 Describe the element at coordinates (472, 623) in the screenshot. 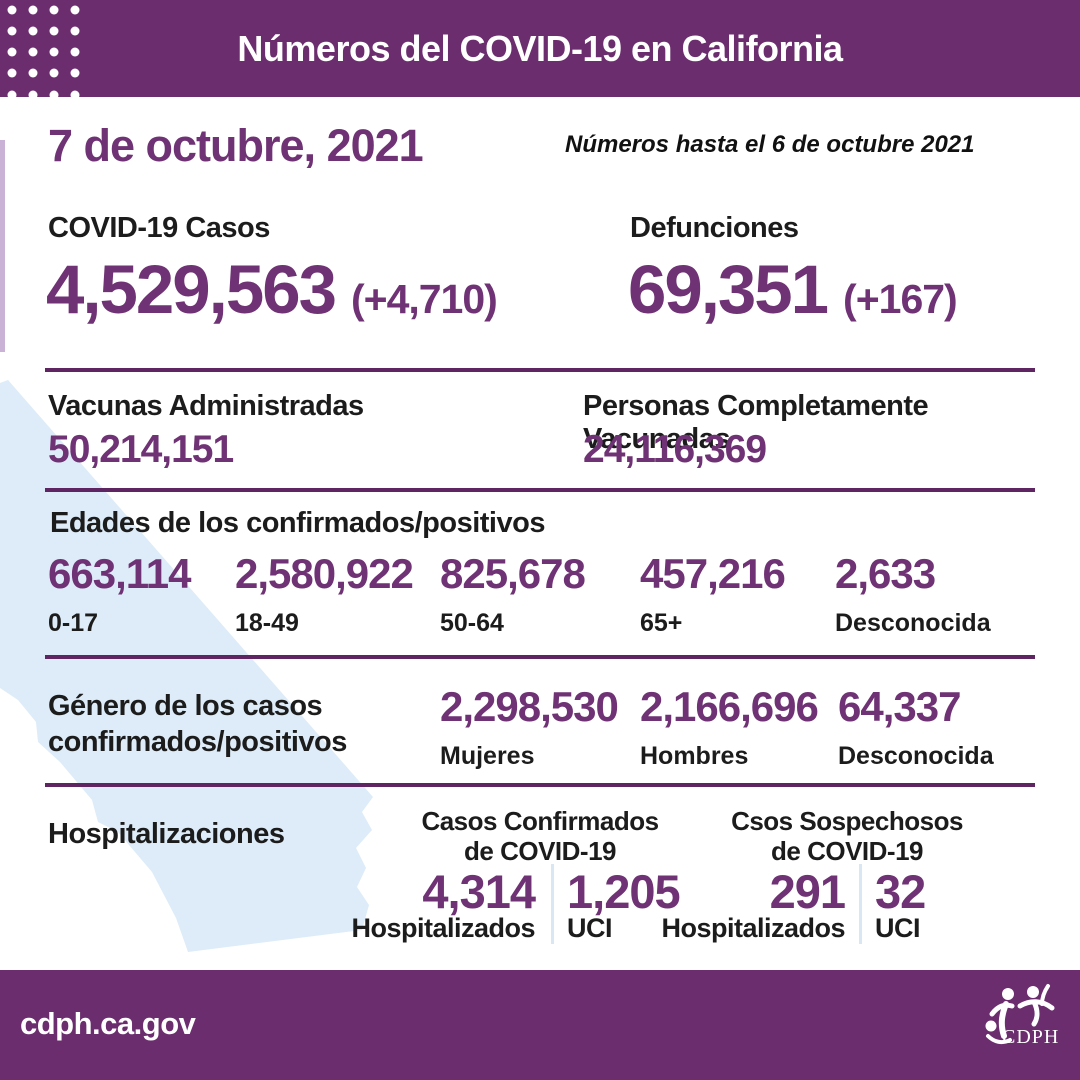

I see `age-label: 50-64` at that location.